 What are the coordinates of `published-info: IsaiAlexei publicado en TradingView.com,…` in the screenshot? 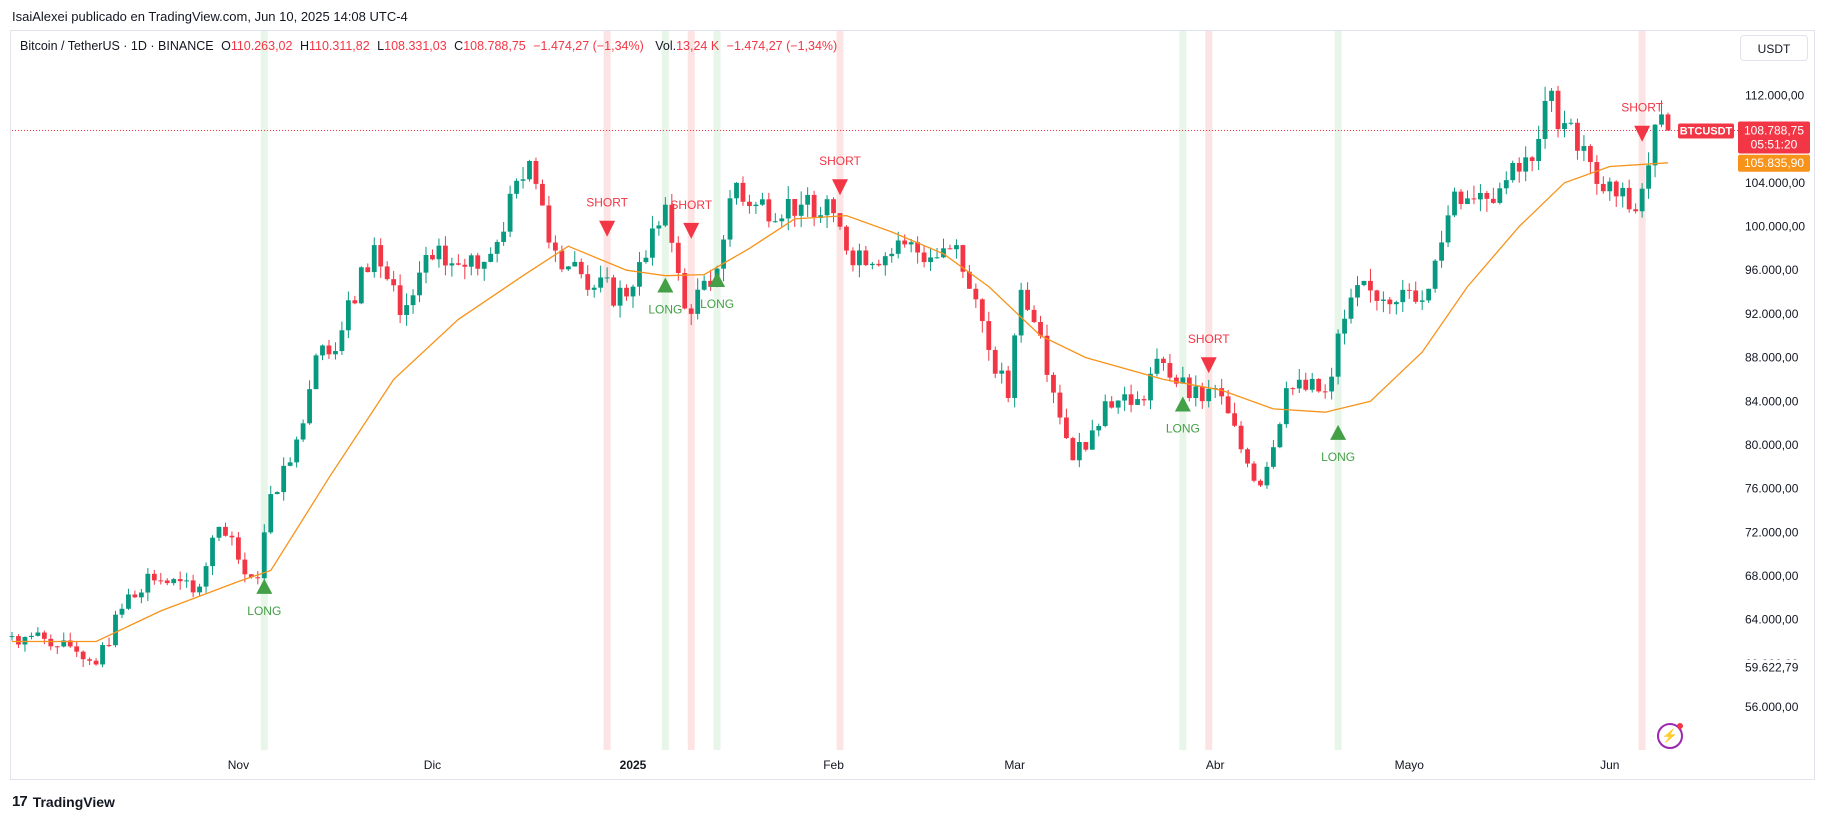 It's located at (210, 16).